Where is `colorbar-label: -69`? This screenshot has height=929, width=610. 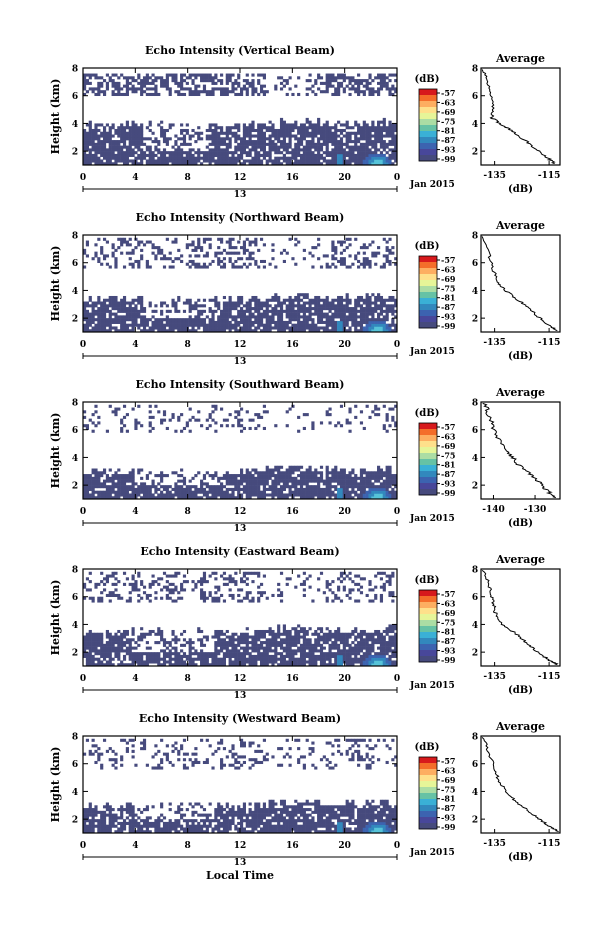
colorbar-label: -69 is located at coordinates (448, 446).